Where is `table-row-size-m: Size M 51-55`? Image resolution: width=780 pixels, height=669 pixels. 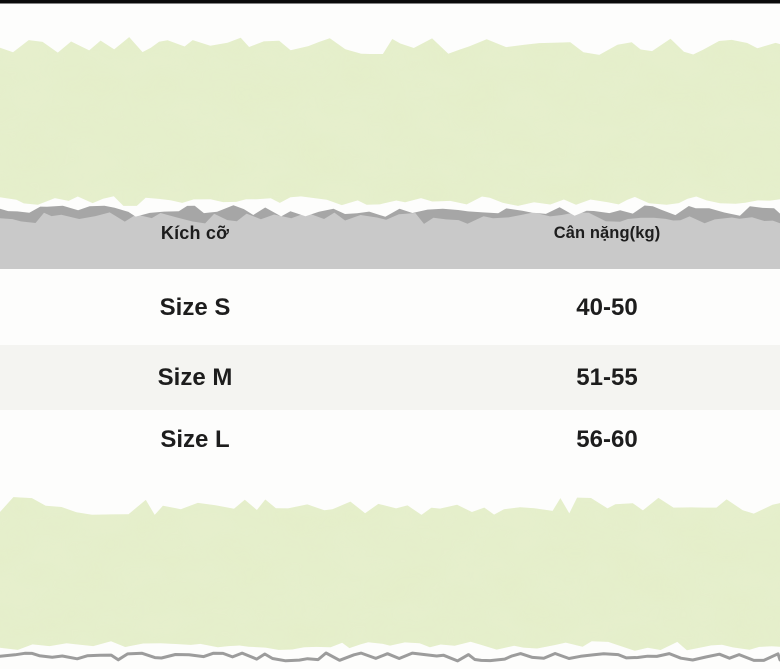 table-row-size-m: Size M 51-55 is located at coordinates (390, 377).